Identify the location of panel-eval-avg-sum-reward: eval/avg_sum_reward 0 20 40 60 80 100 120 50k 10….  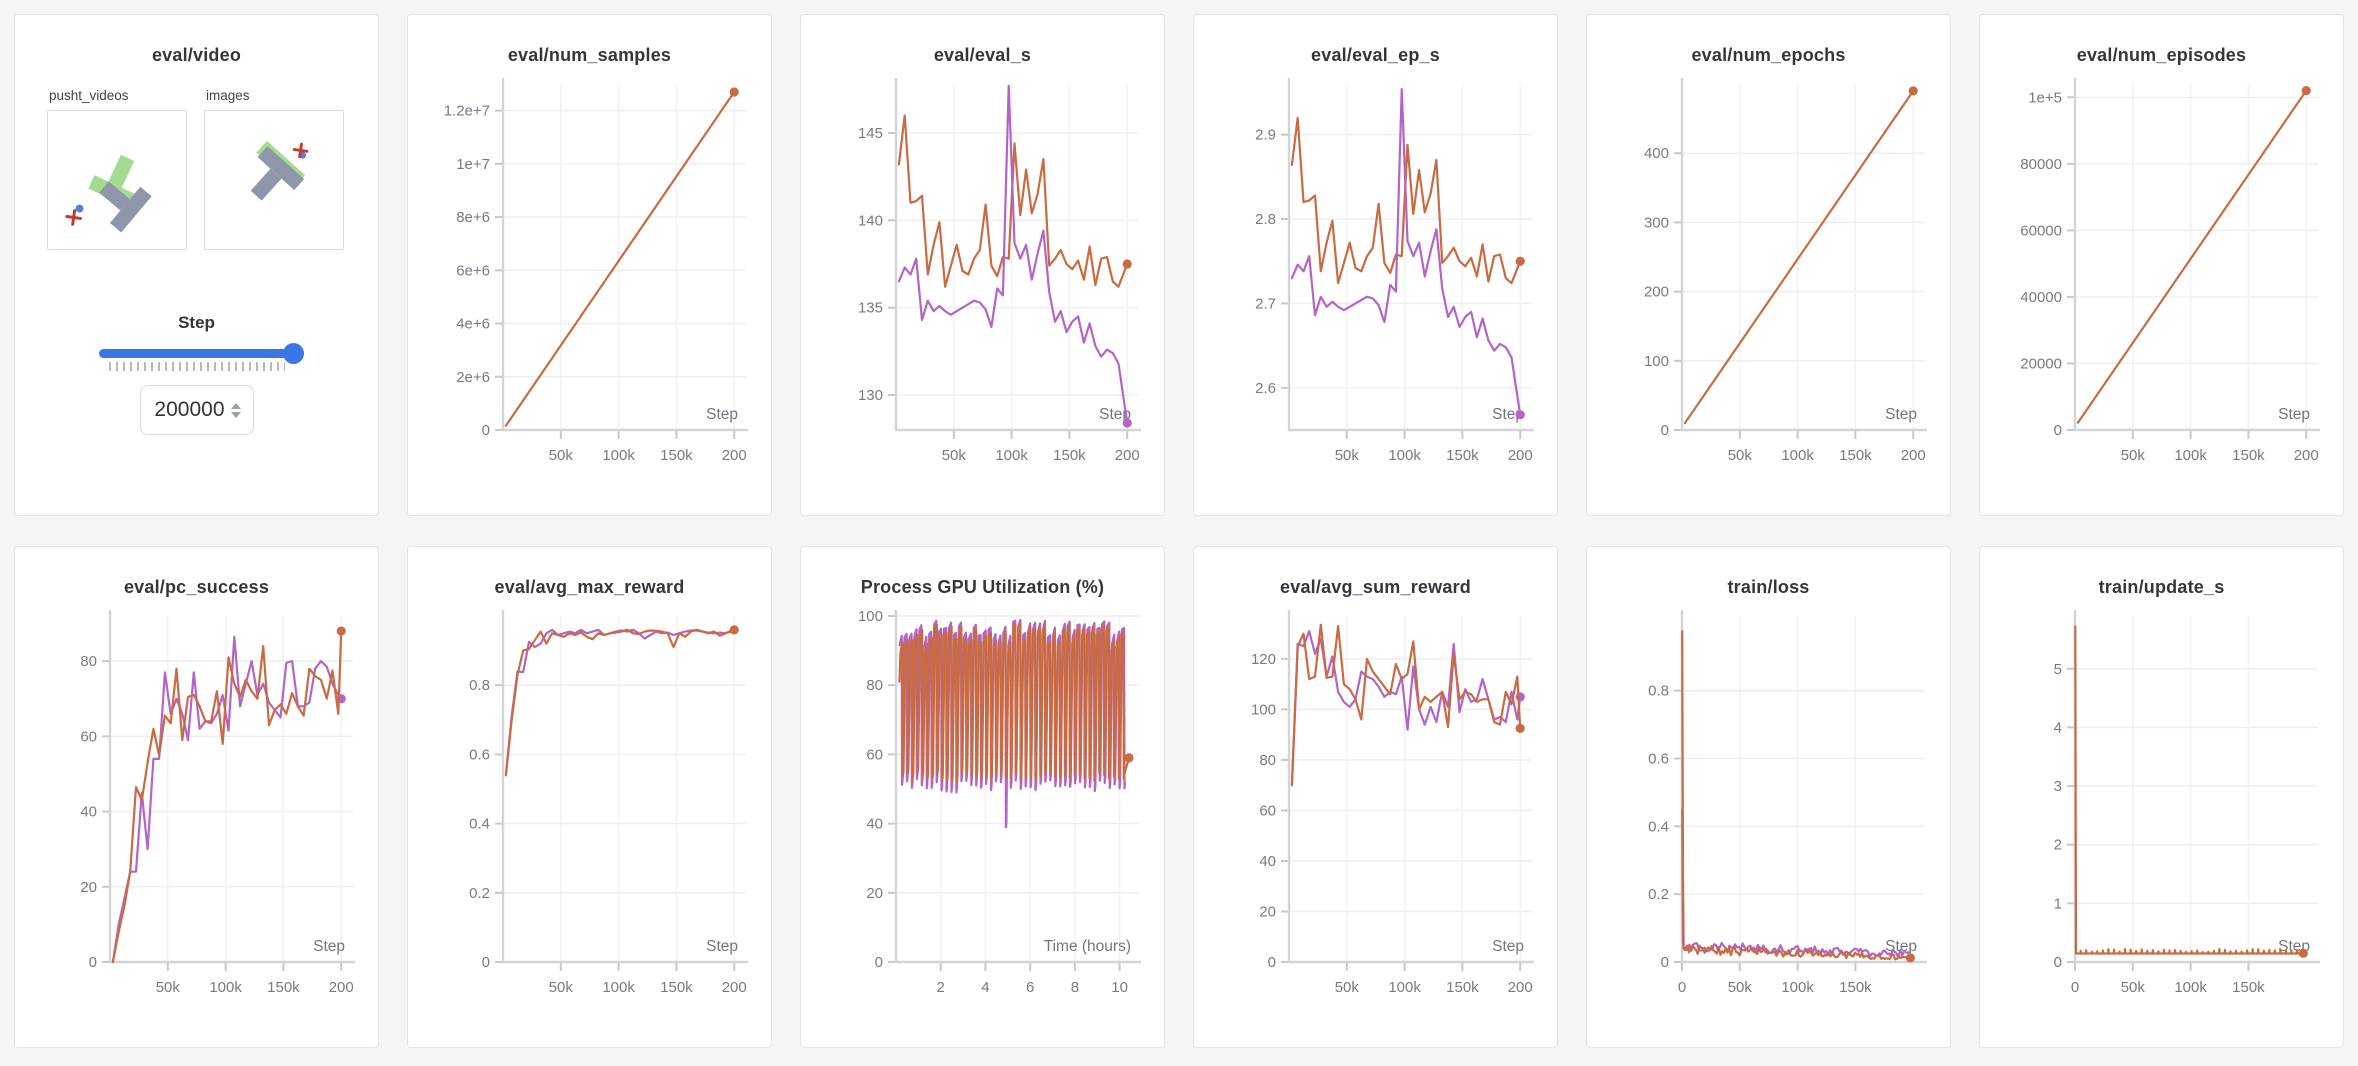
(1375, 797).